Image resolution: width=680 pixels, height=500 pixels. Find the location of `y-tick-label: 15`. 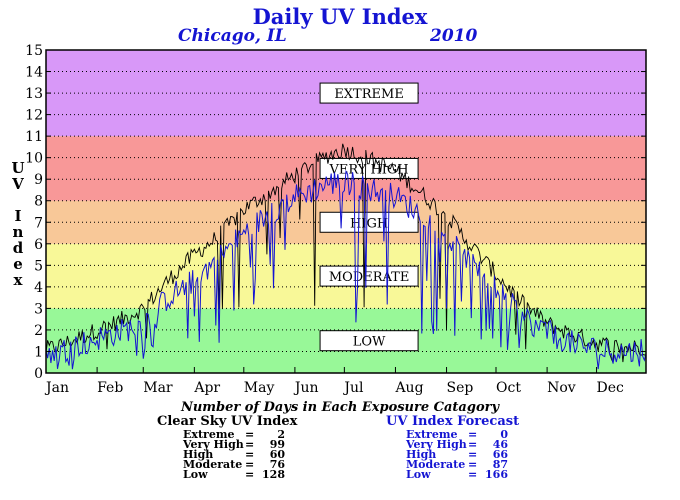

y-tick-label: 15 is located at coordinates (34, 51).